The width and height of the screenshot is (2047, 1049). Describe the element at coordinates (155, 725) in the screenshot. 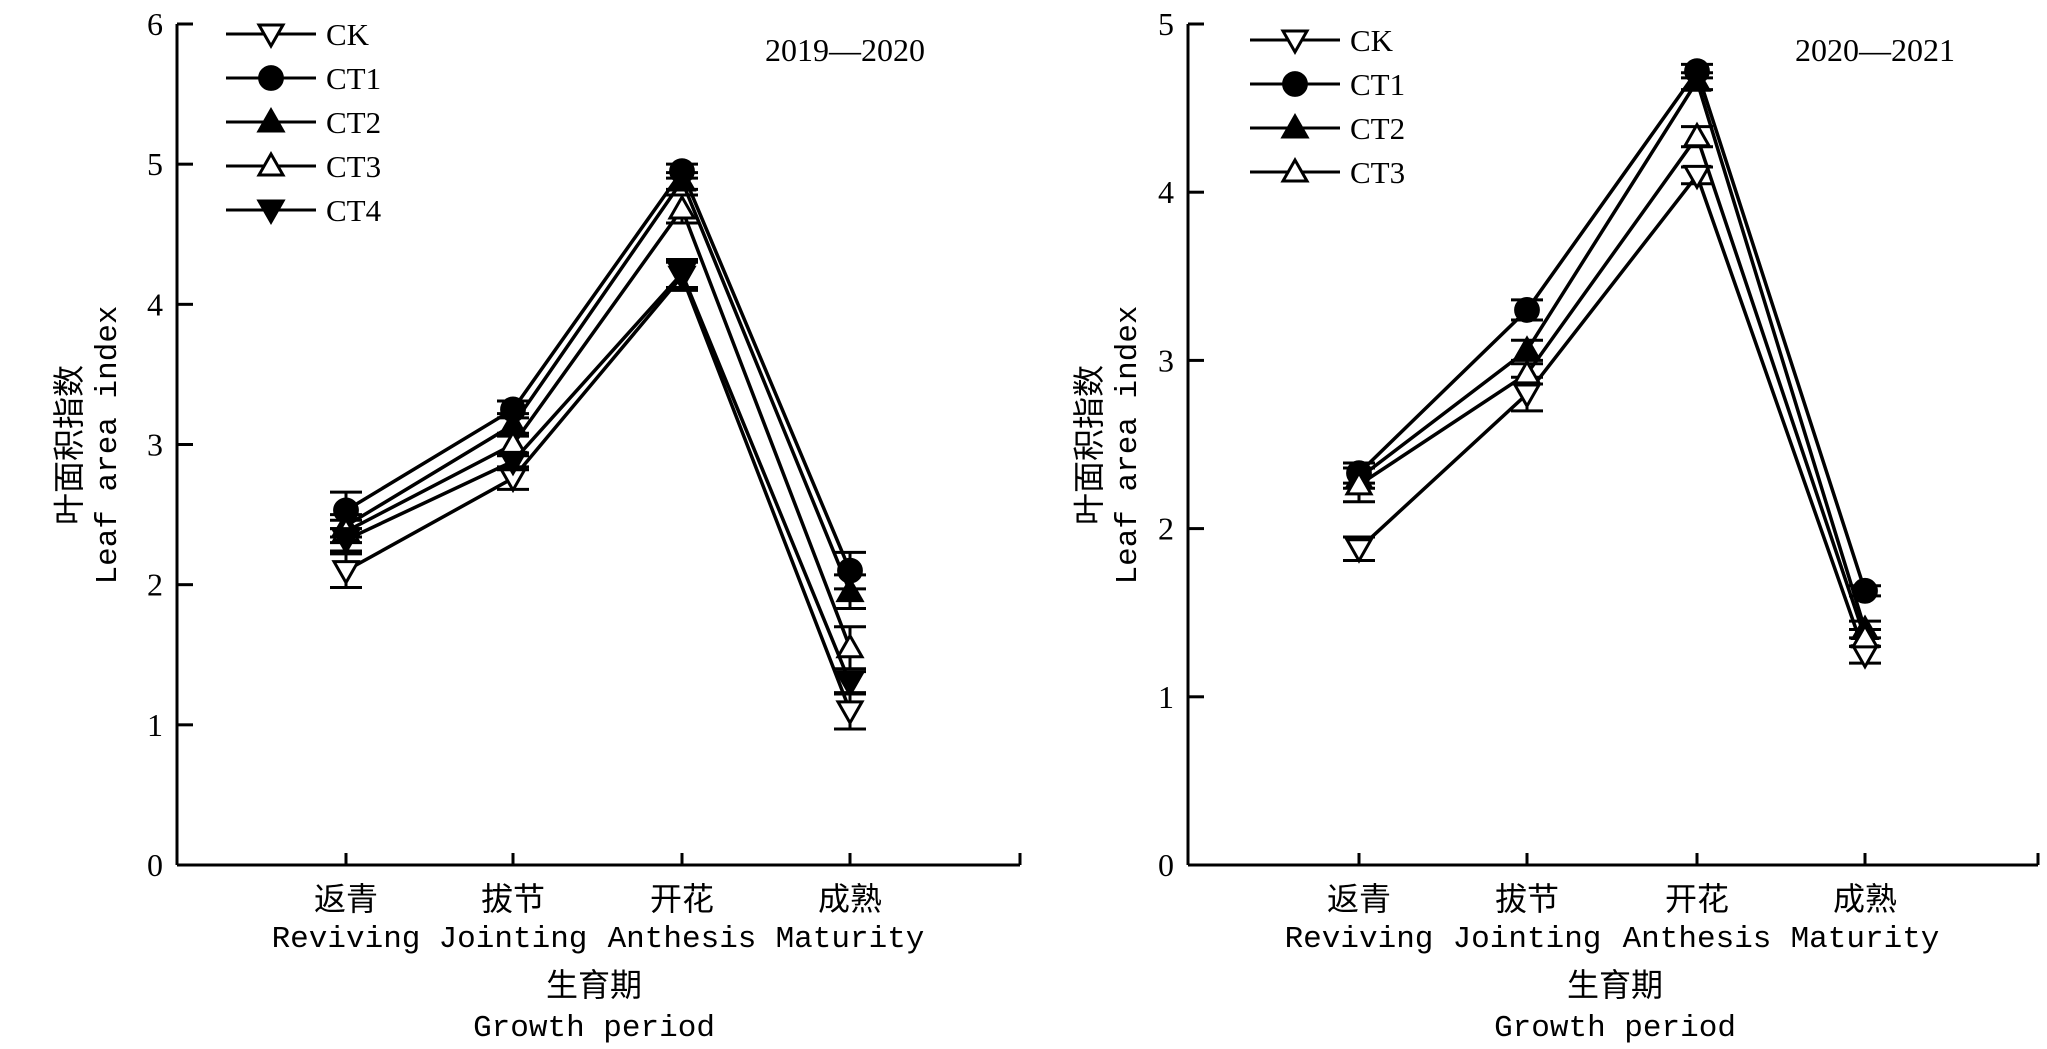

I see `y-tick-label: 1` at that location.